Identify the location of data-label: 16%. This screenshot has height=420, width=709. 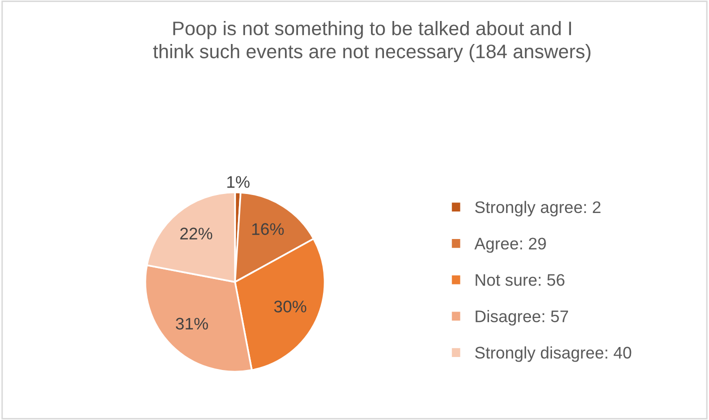
(268, 229).